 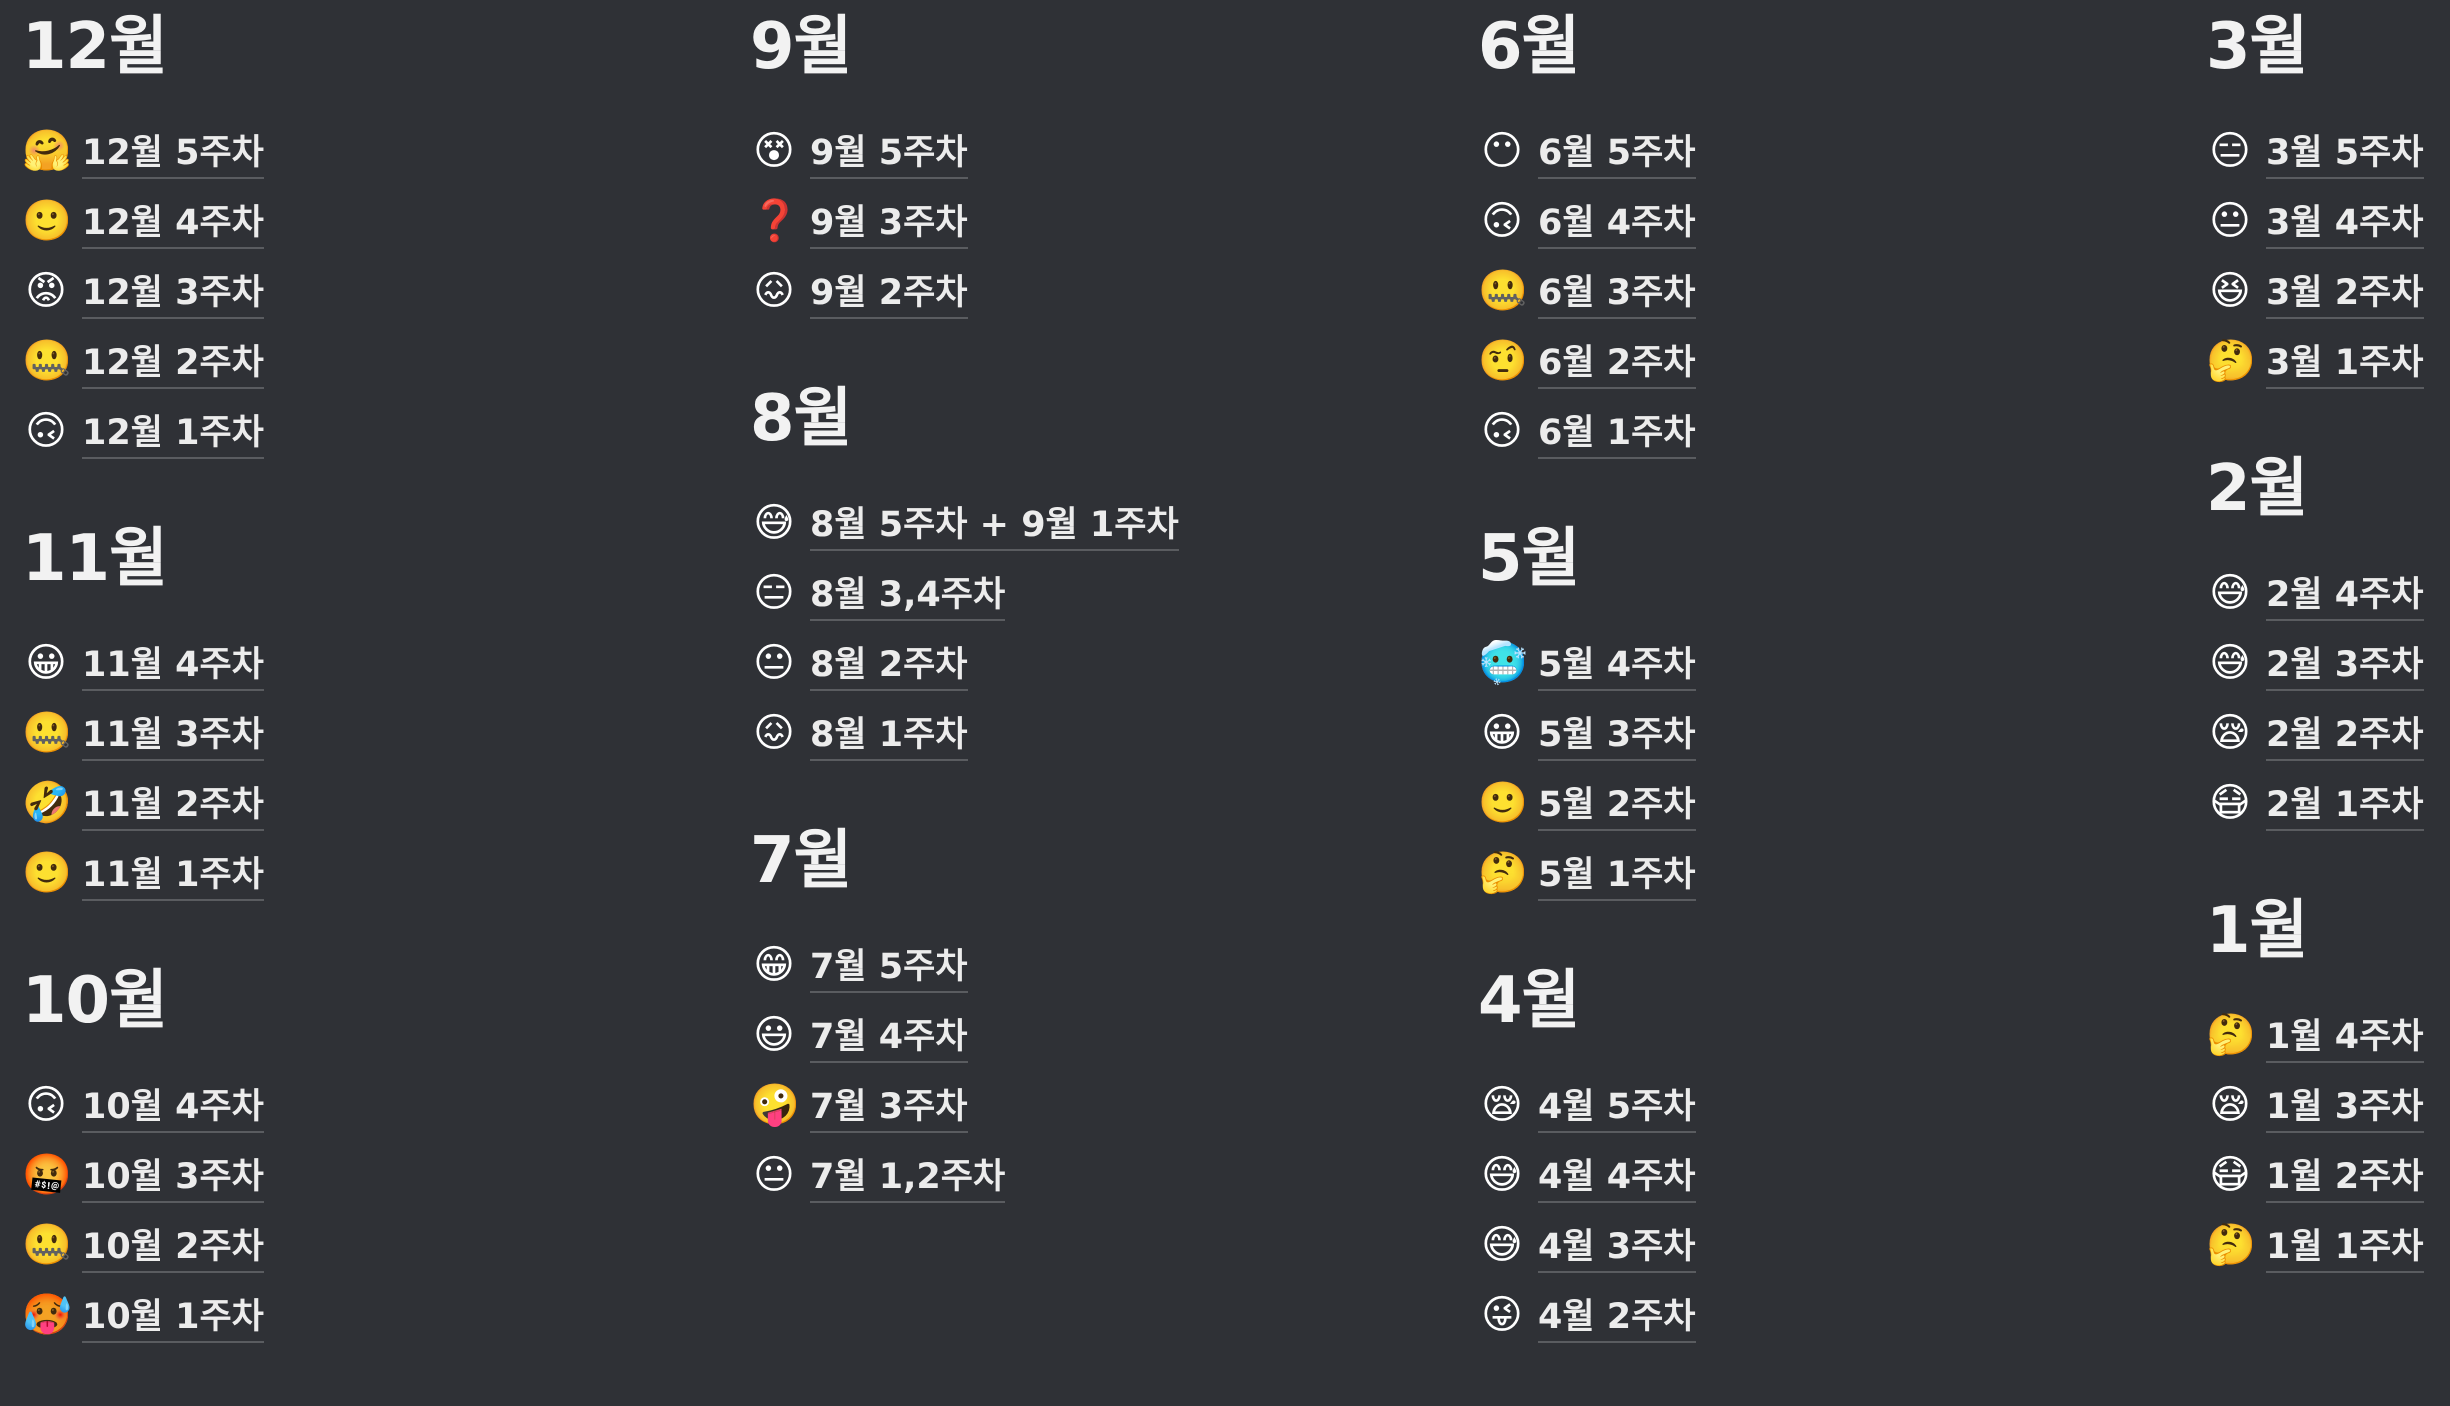 I want to click on page-link: 😪 2월 2주차, so click(x=2315, y=733).